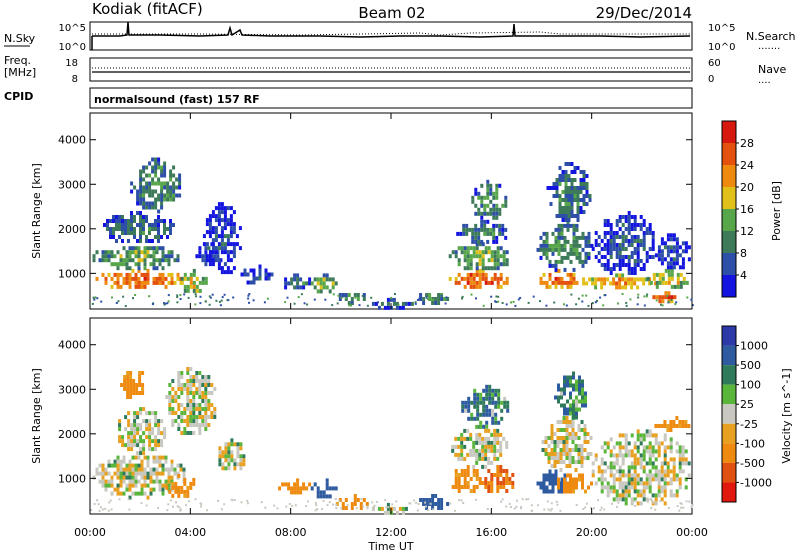 The width and height of the screenshot is (800, 558). What do you see at coordinates (391, 532) in the screenshot?
I see `x-tick-label: 12:00` at bounding box center [391, 532].